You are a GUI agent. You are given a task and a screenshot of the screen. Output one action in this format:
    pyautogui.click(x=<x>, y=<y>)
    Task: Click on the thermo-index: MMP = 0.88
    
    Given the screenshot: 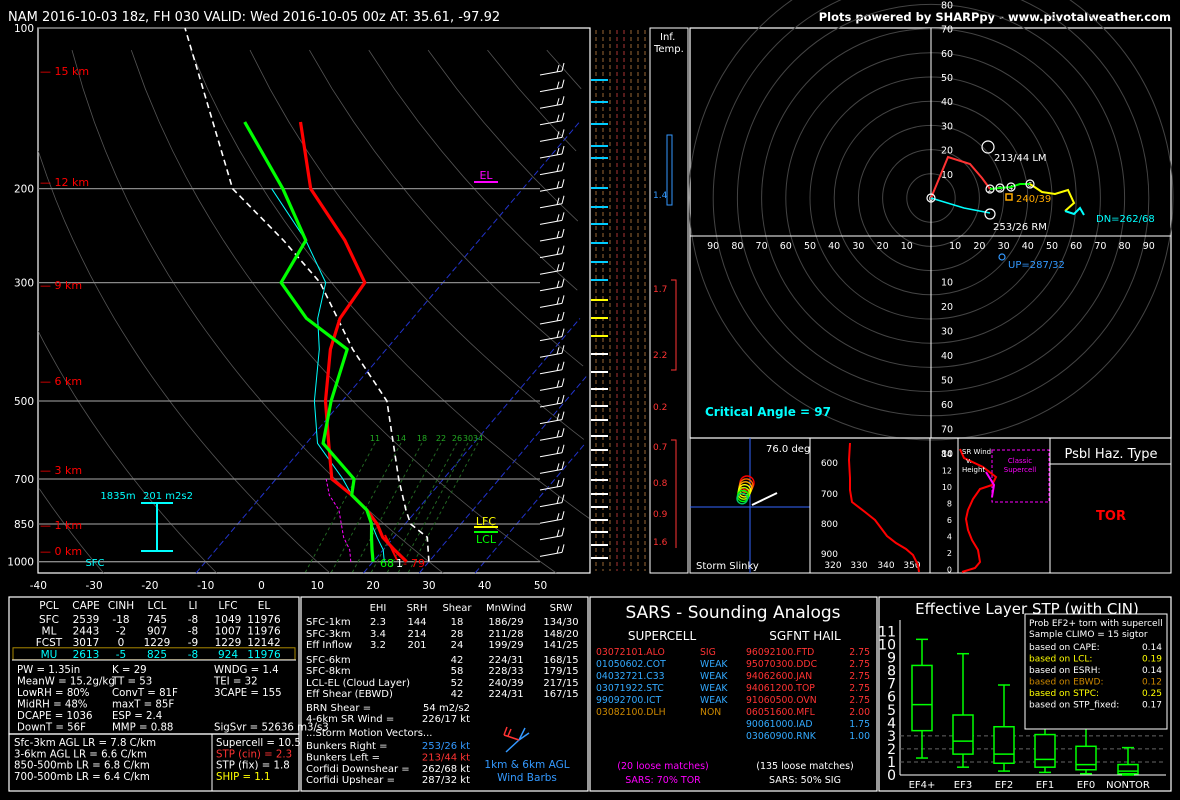 What is the action you would take?
    pyautogui.click(x=142, y=728)
    